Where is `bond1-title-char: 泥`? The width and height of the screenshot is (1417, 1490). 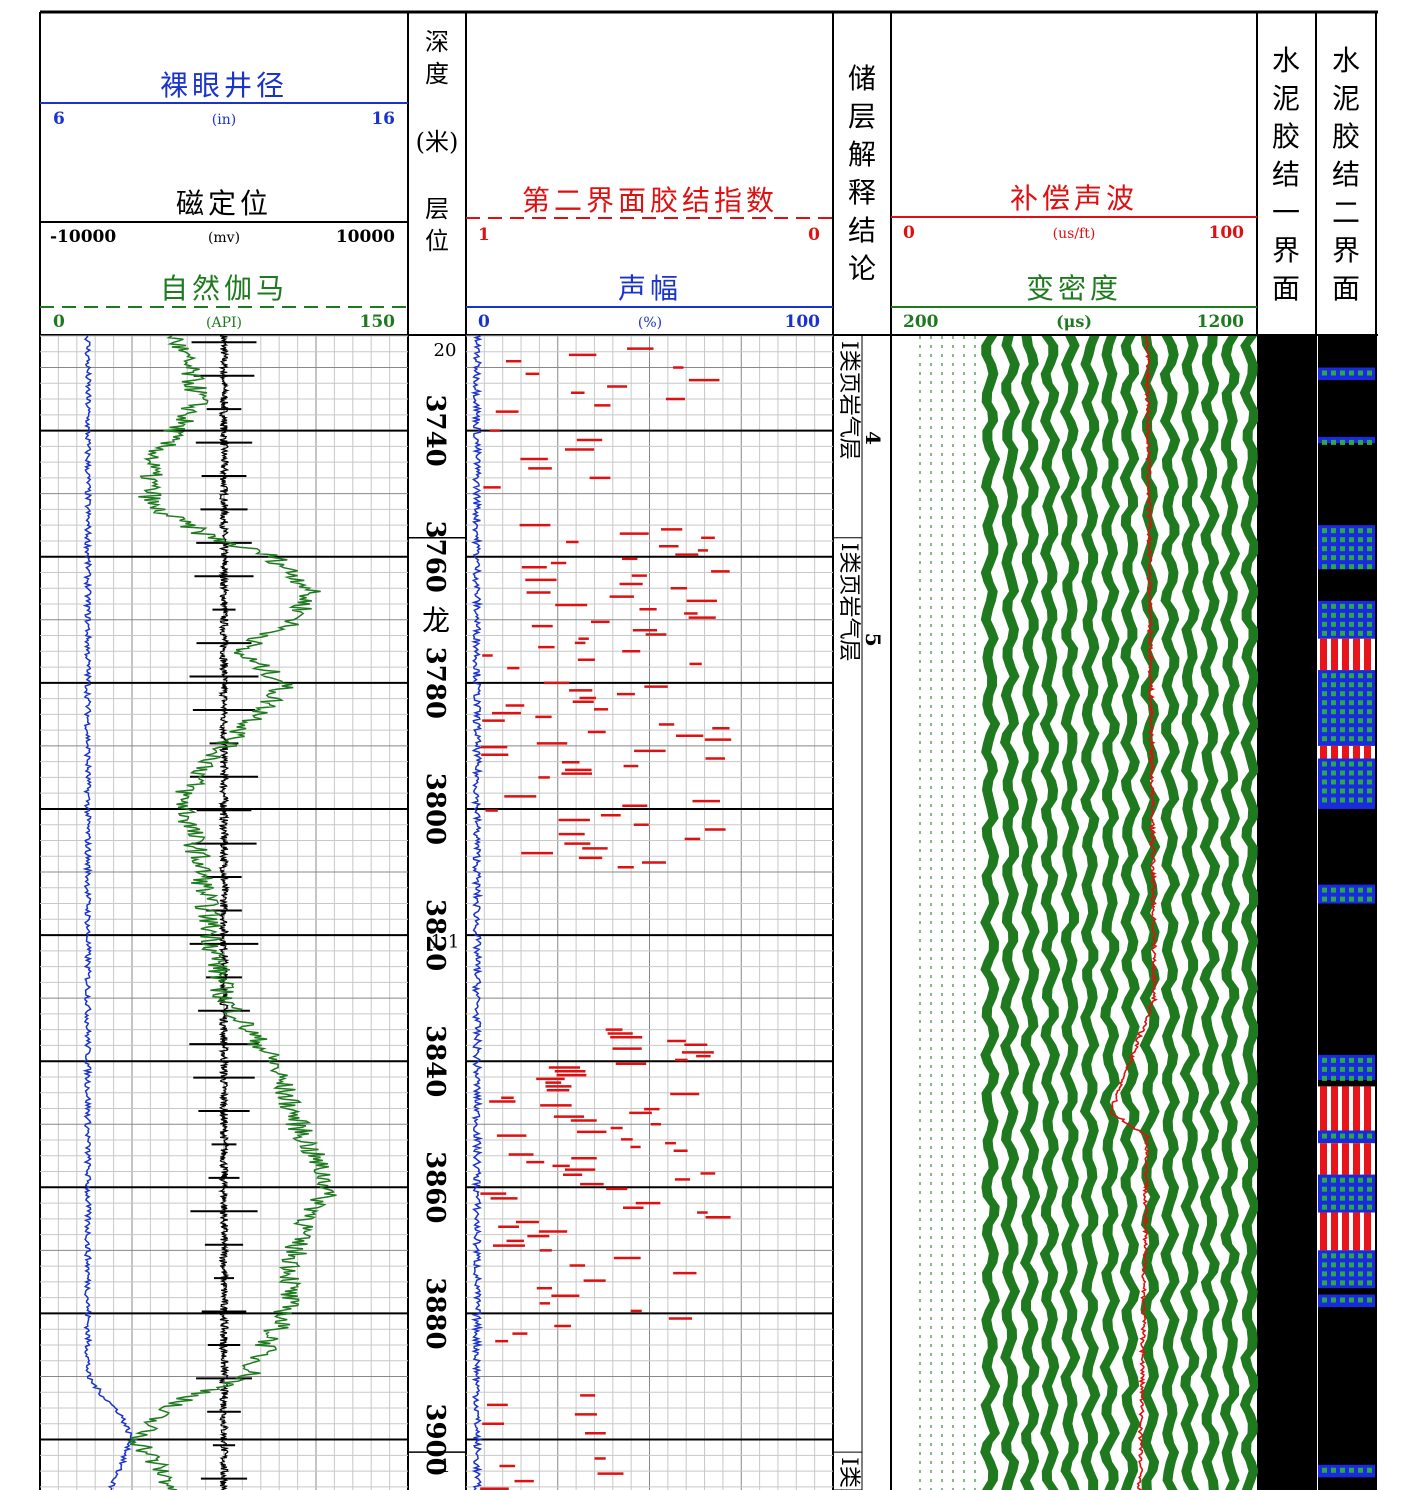 bond1-title-char: 泥 is located at coordinates (1286, 98).